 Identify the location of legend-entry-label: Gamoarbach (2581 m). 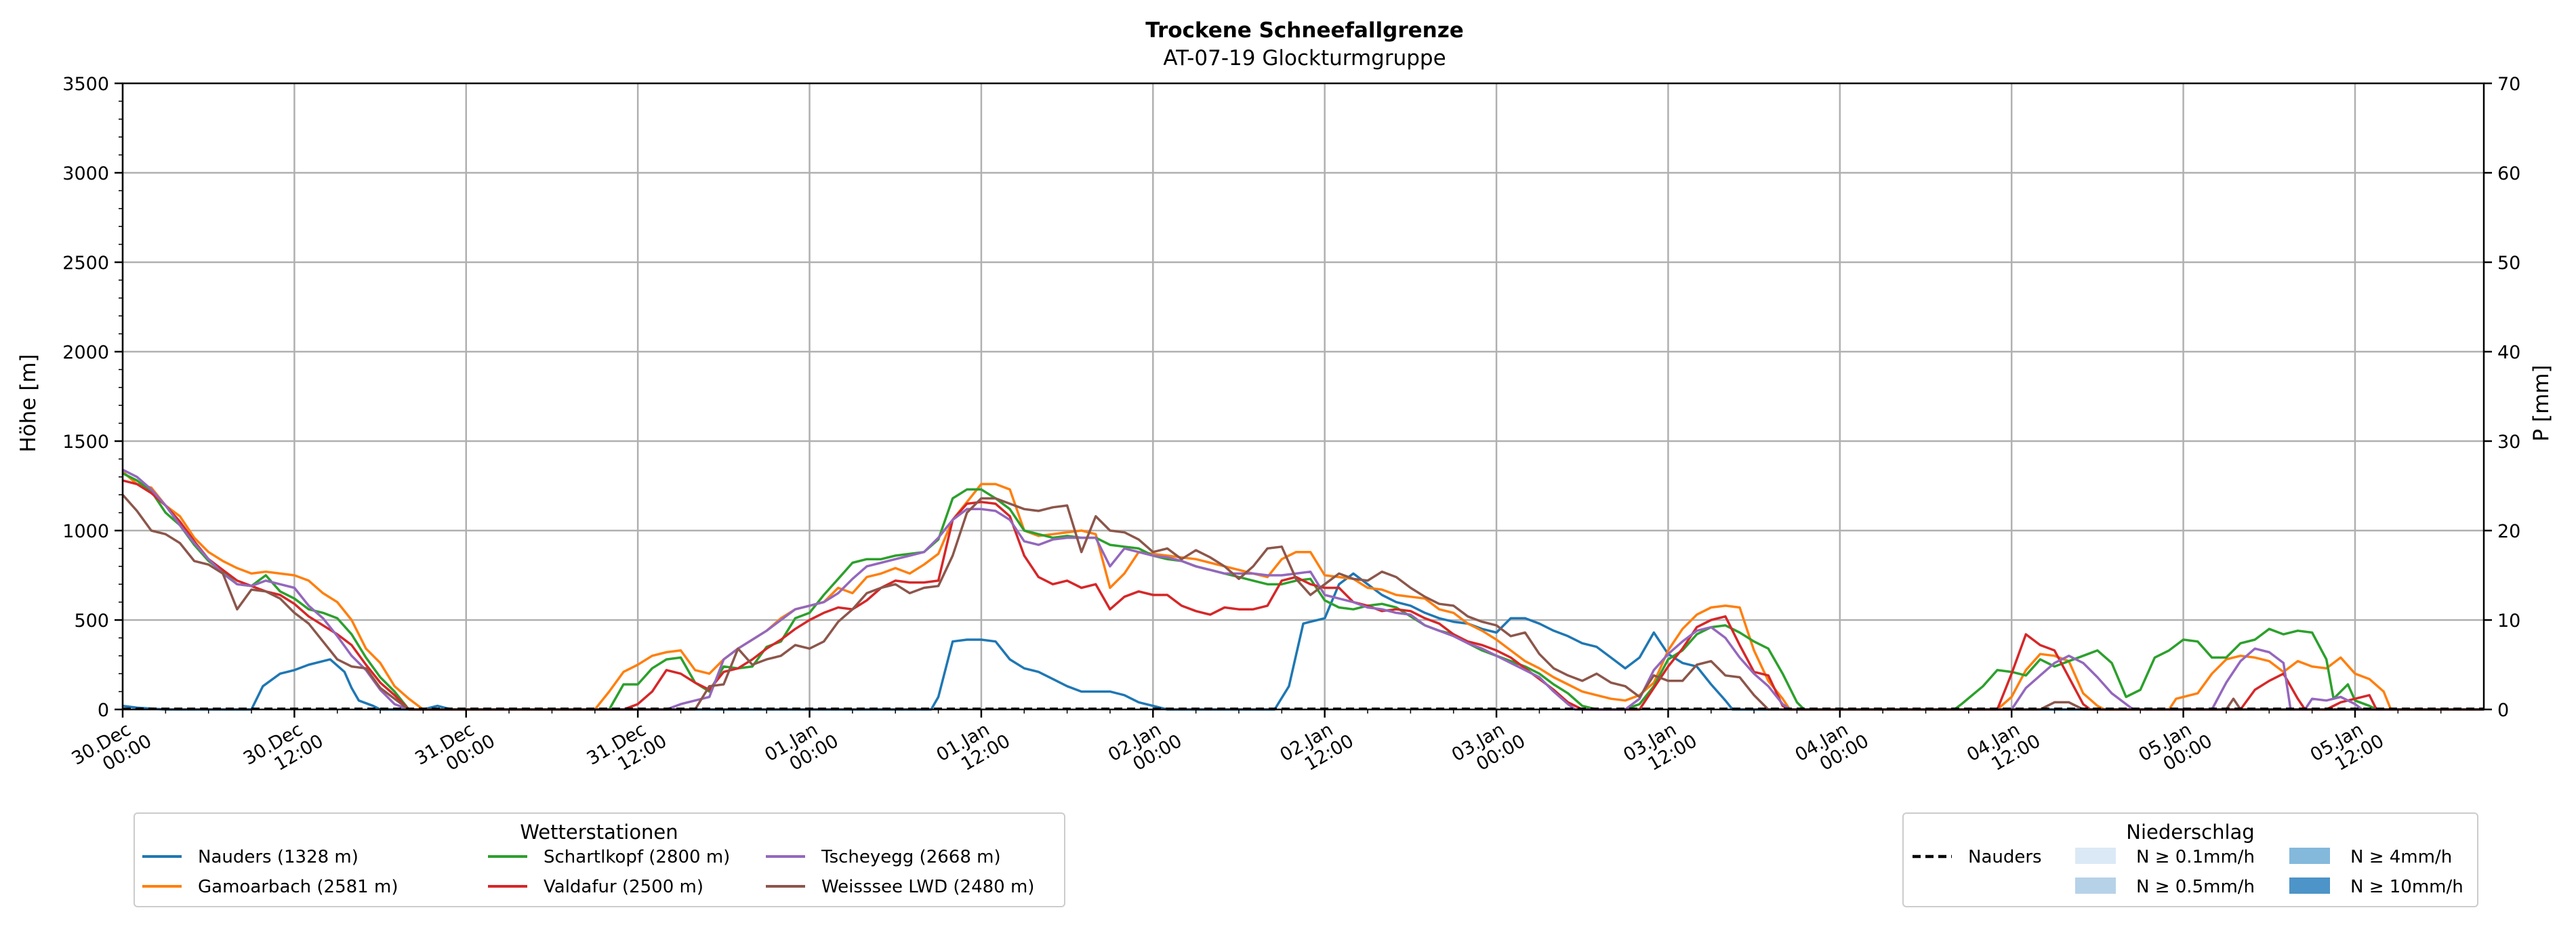
(298, 887).